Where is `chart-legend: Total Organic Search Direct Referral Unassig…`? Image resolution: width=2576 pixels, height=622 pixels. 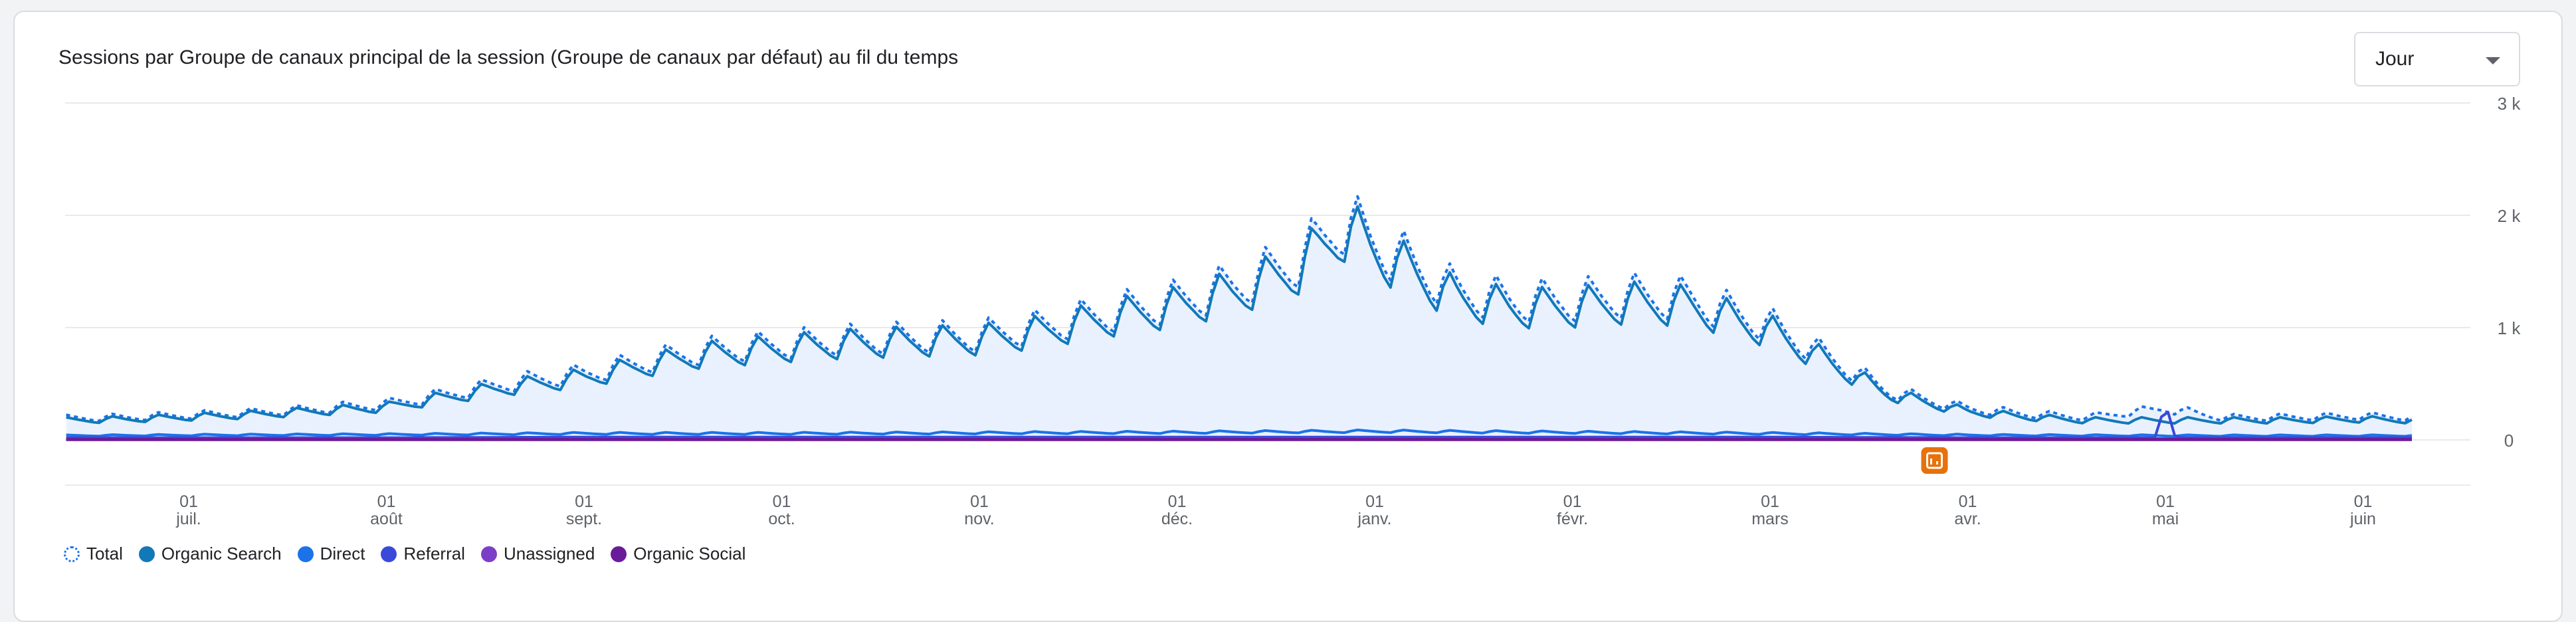
chart-legend: Total Organic Search Direct Referral Unassig… is located at coordinates (413, 554).